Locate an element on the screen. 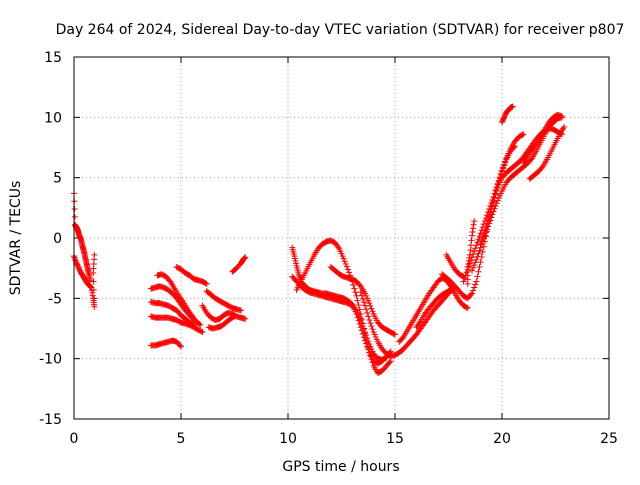 The width and height of the screenshot is (640, 485). x-tick-label: 20 is located at coordinates (502, 439).